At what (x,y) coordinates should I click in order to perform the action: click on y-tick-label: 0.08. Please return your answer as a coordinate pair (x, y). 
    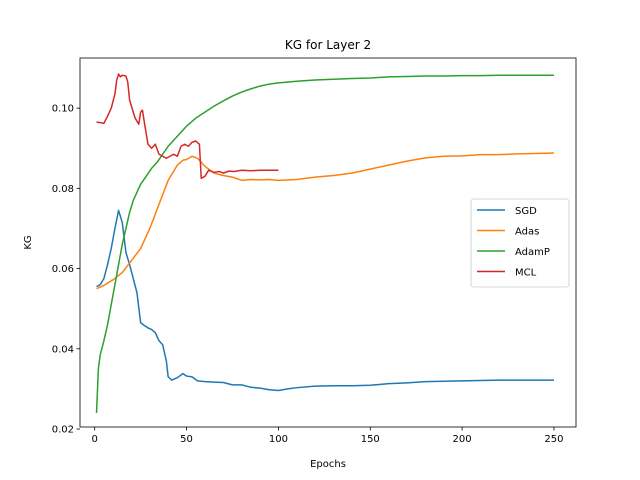
    Looking at the image, I should click on (63, 189).